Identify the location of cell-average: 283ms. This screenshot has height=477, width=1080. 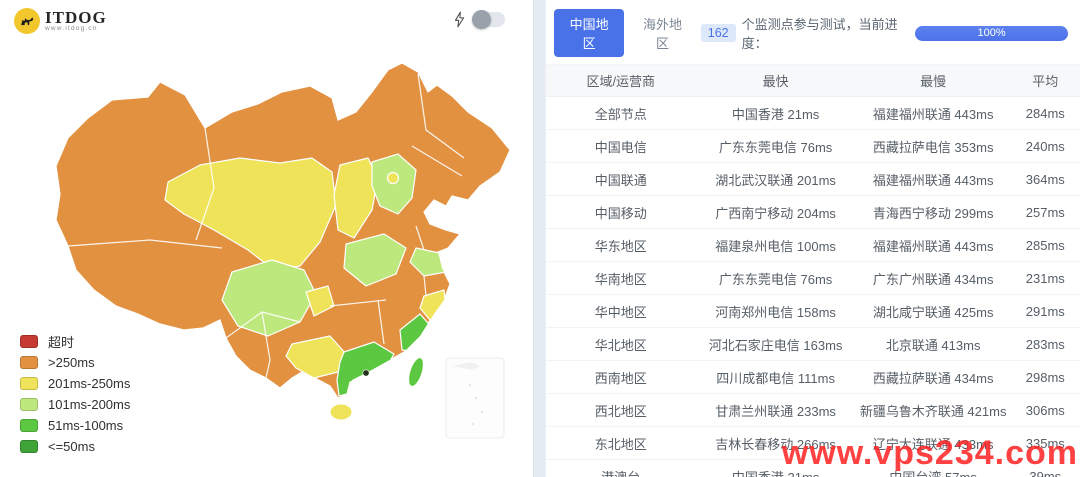
(1045, 344).